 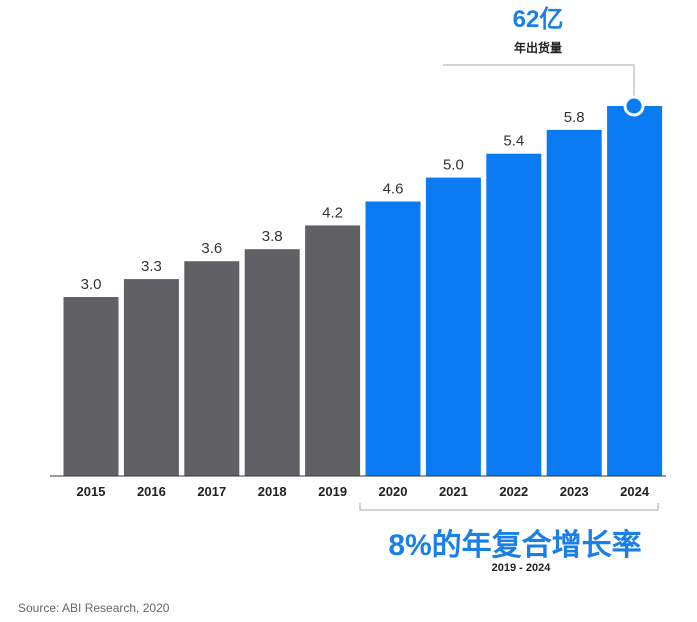 I want to click on x-tick-2018: 2018, so click(x=272, y=491).